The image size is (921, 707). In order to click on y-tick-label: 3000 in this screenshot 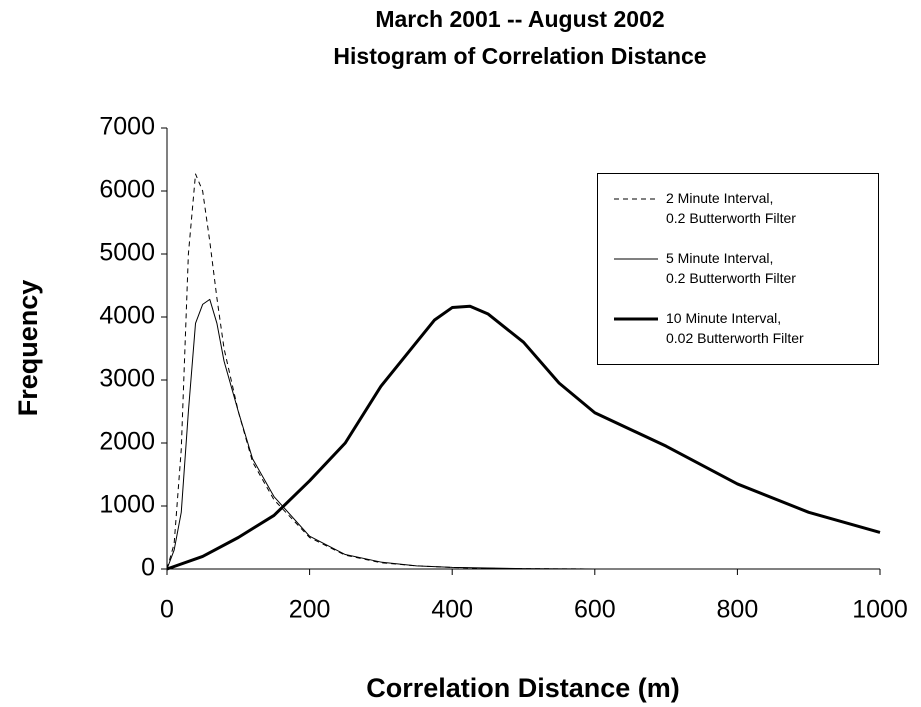, I will do `click(127, 379)`.